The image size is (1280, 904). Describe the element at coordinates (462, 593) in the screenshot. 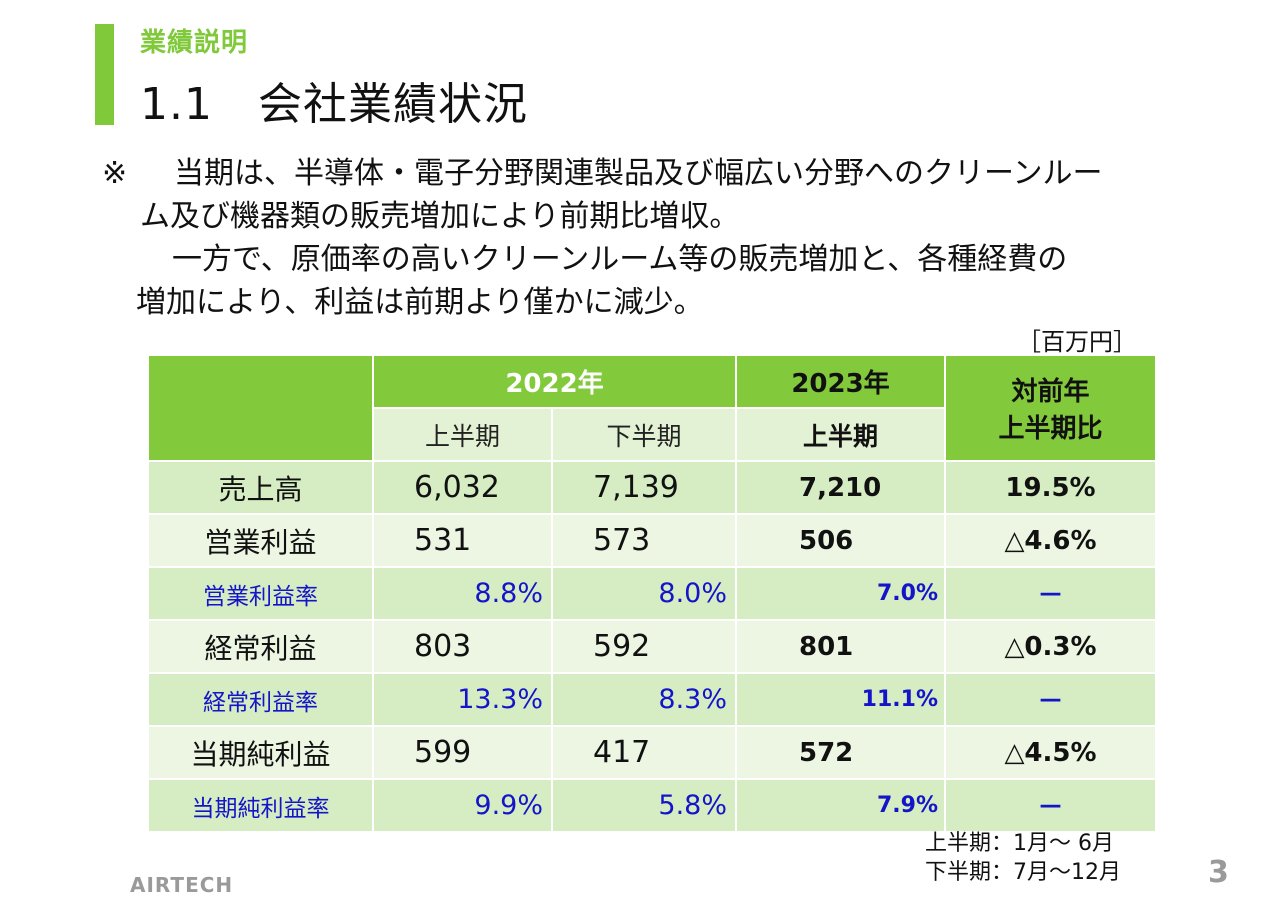

I see `cell-h1-2022: 8.8%` at that location.